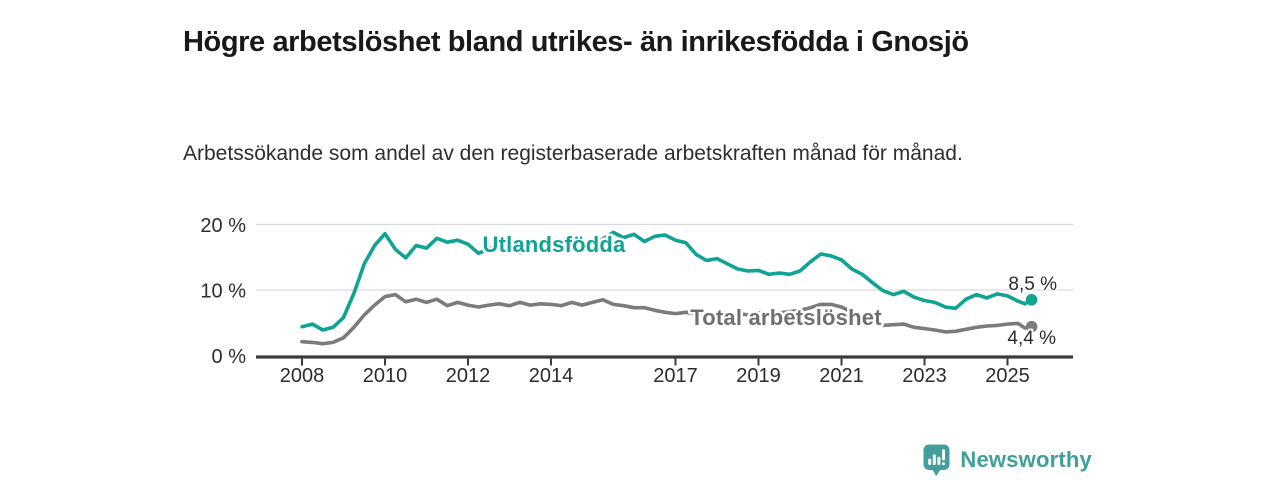  Describe the element at coordinates (551, 376) in the screenshot. I see `x-tick-label: 2014` at that location.